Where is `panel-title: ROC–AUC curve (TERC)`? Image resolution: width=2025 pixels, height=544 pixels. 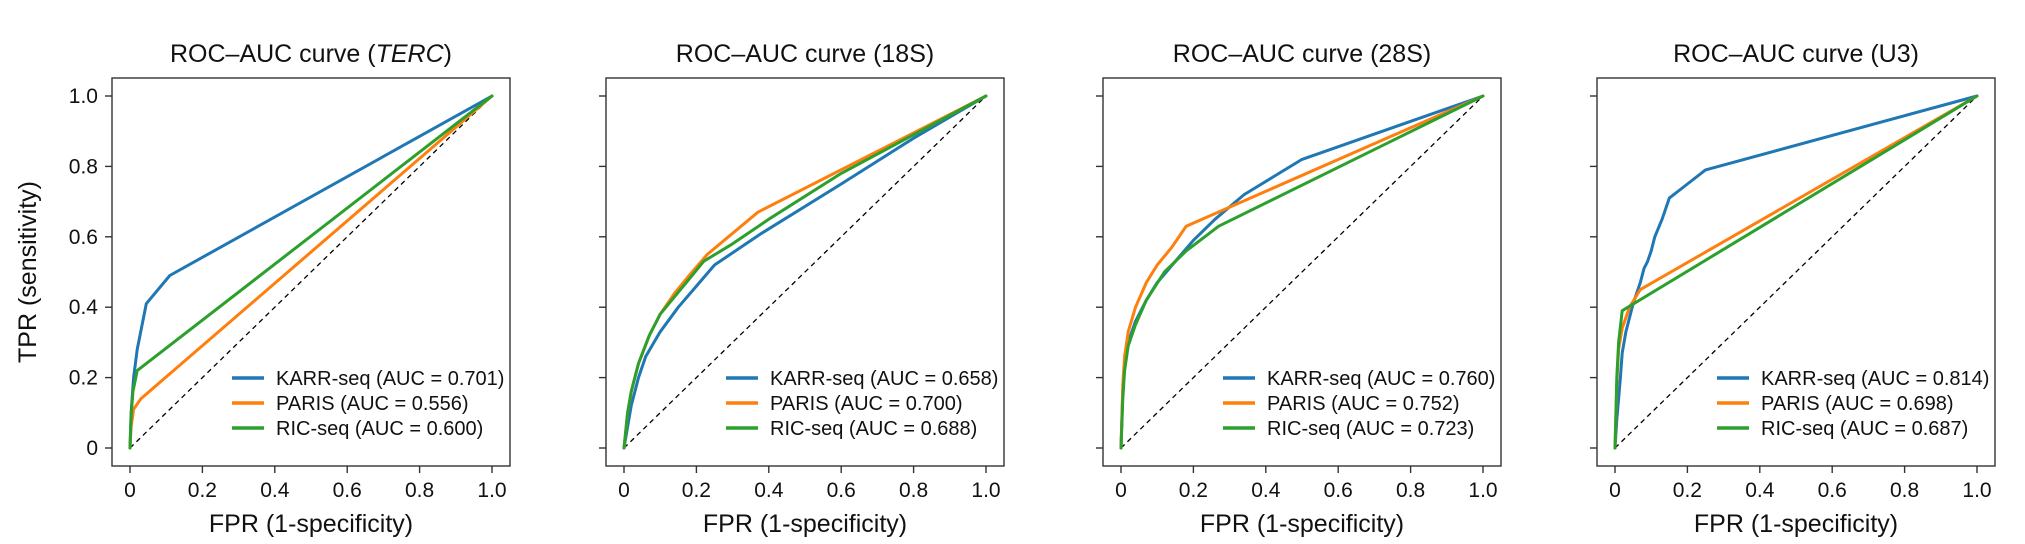 panel-title: ROC–AUC curve (TERC) is located at coordinates (311, 54).